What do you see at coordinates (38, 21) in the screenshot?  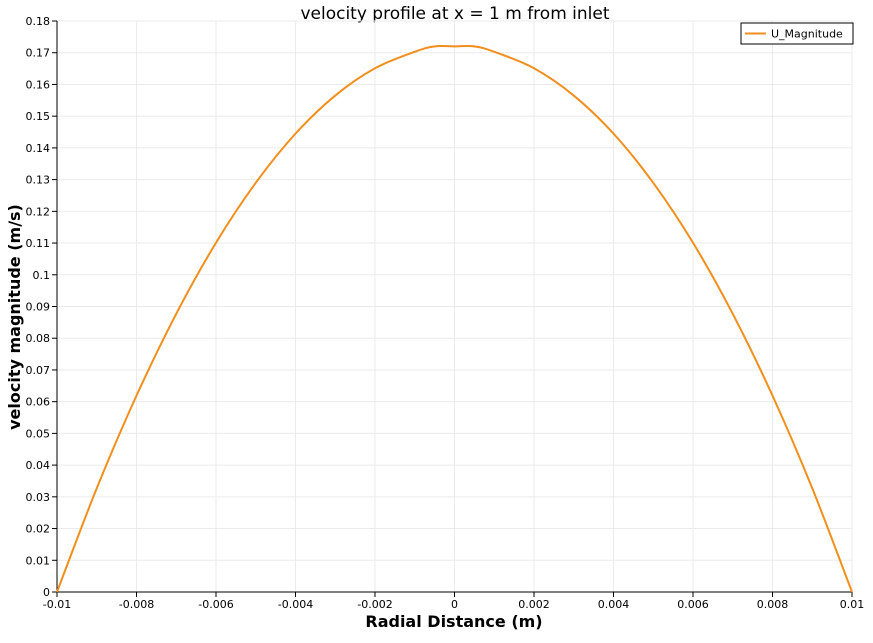 I see `y-tick-label: 0.18` at bounding box center [38, 21].